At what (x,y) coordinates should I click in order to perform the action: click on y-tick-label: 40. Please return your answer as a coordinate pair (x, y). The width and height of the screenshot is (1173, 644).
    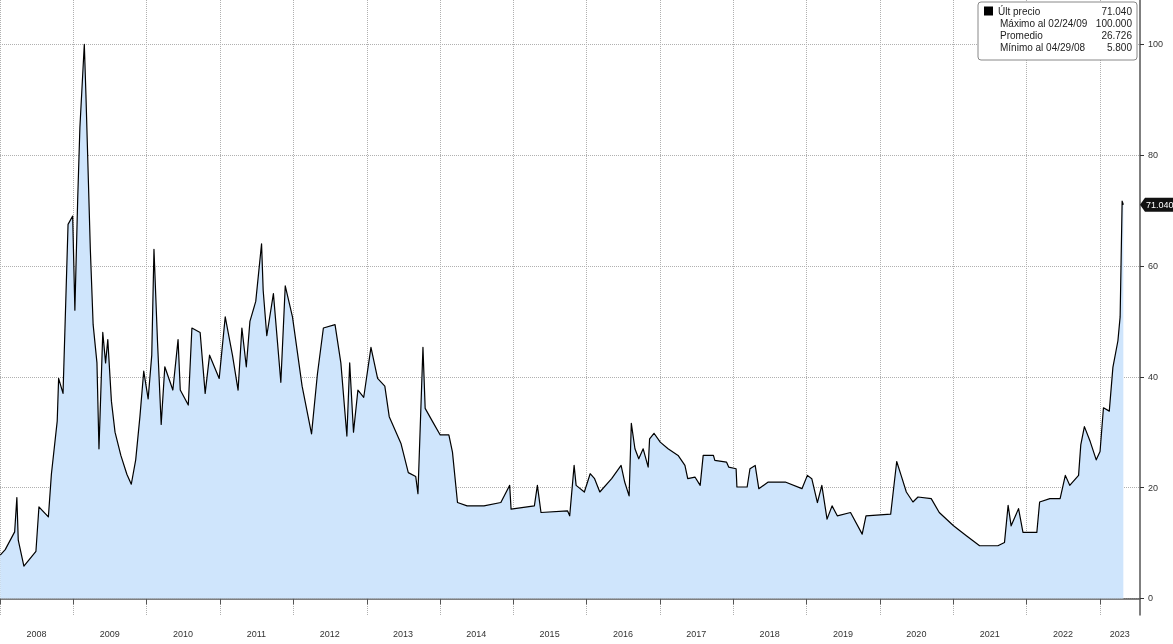
    Looking at the image, I should click on (1153, 376).